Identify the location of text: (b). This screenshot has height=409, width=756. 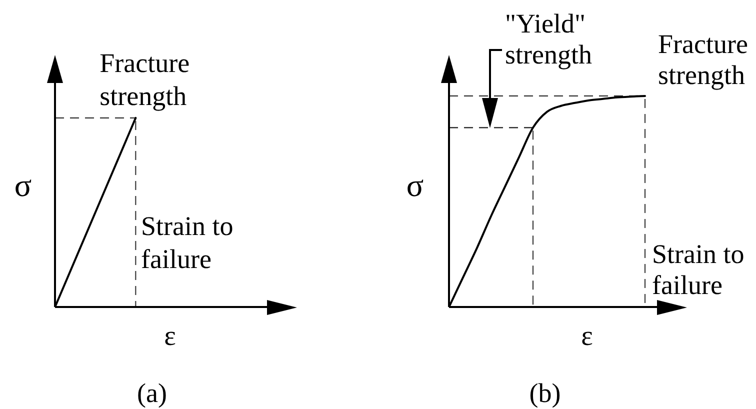
(545, 393).